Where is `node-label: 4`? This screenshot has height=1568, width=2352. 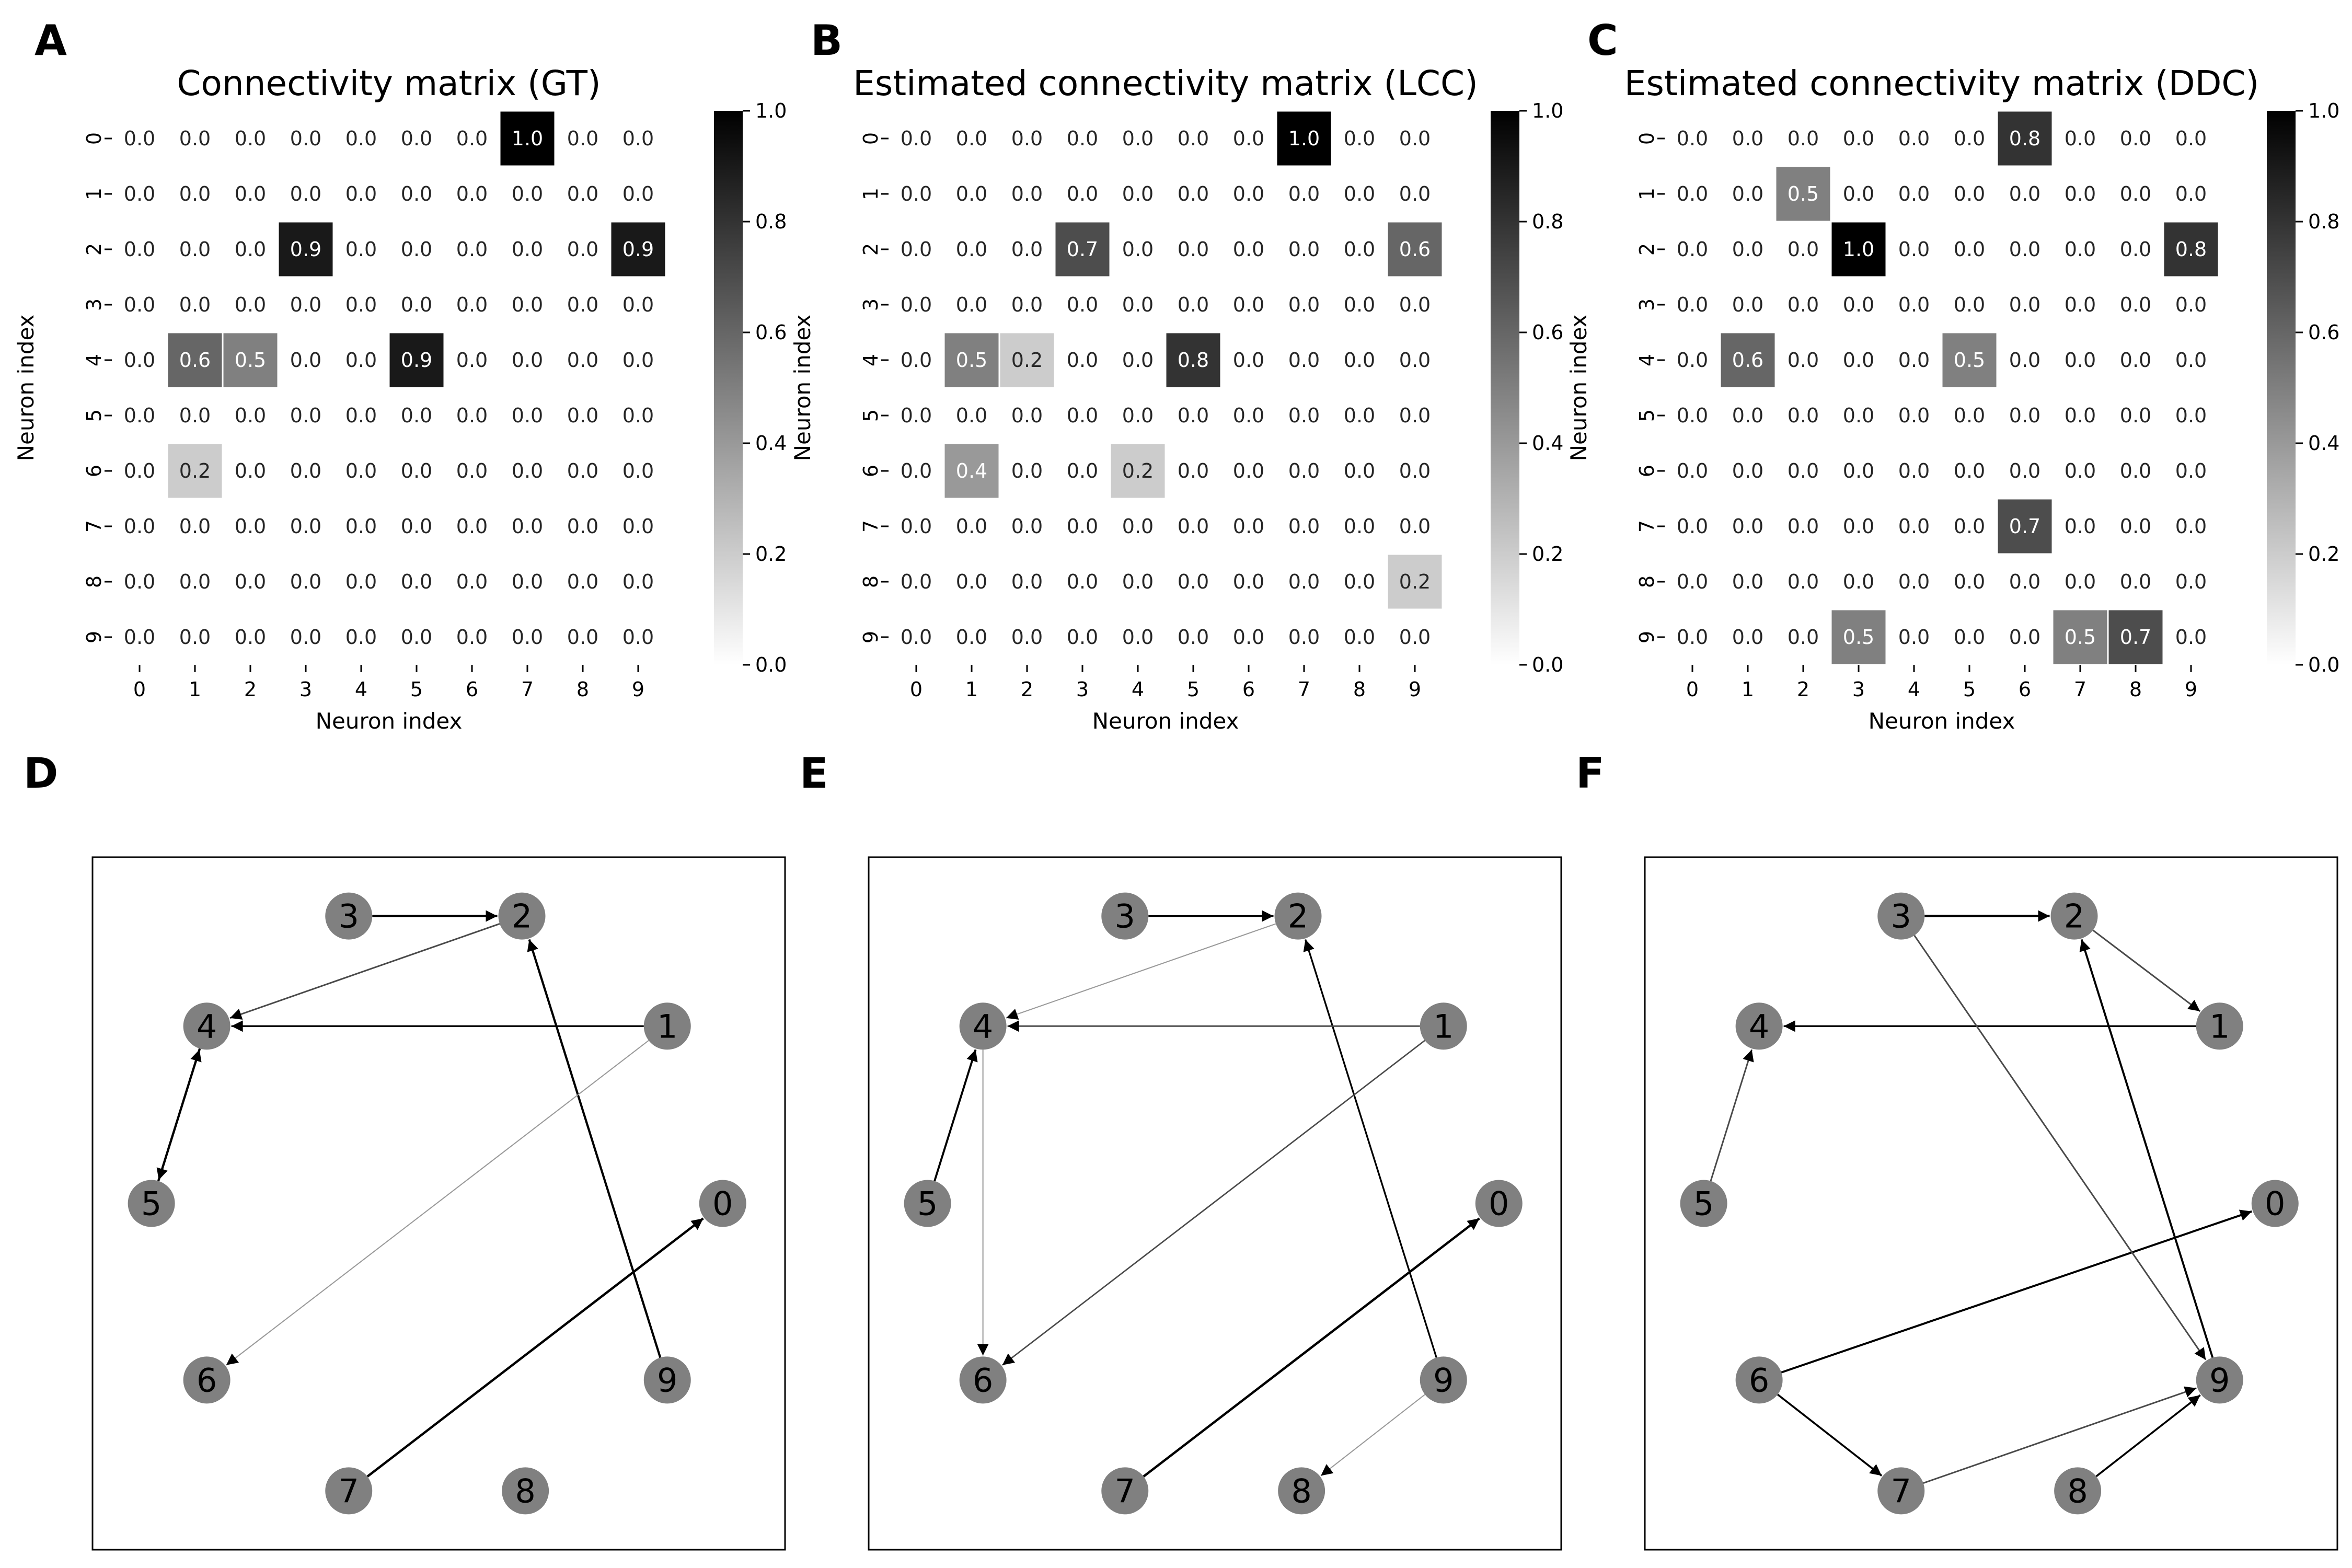
node-label: 4 is located at coordinates (1759, 1026).